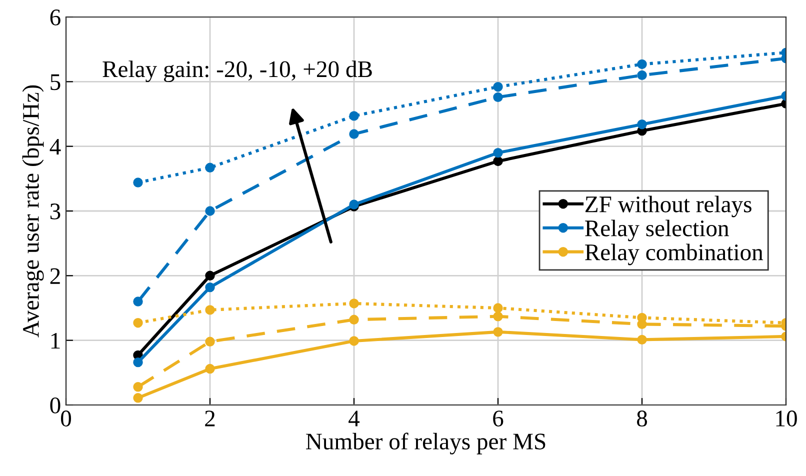 Image resolution: width=806 pixels, height=476 pixels. Describe the element at coordinates (657, 231) in the screenshot. I see `legend-label: Relay selection` at that location.